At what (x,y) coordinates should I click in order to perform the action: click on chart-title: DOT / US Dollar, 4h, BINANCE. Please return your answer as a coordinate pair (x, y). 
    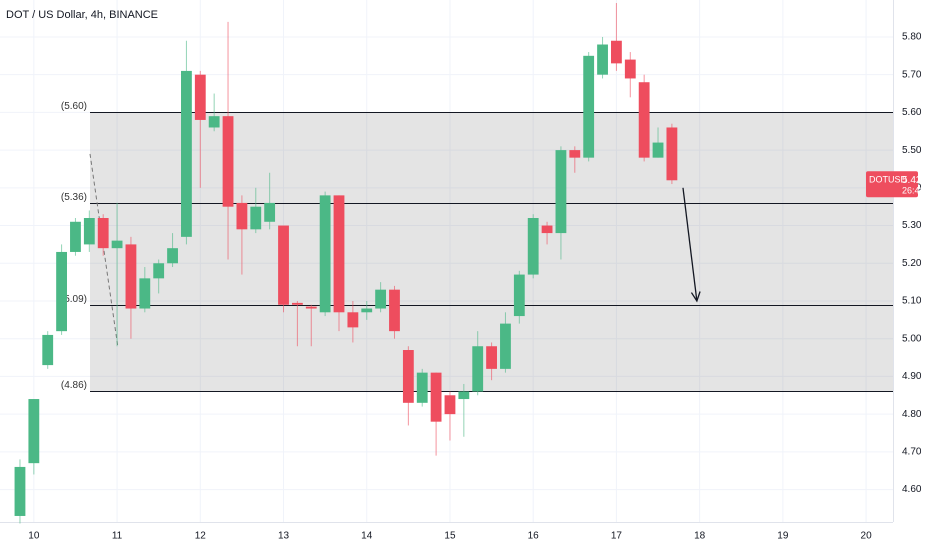
    Looking at the image, I should click on (82, 15).